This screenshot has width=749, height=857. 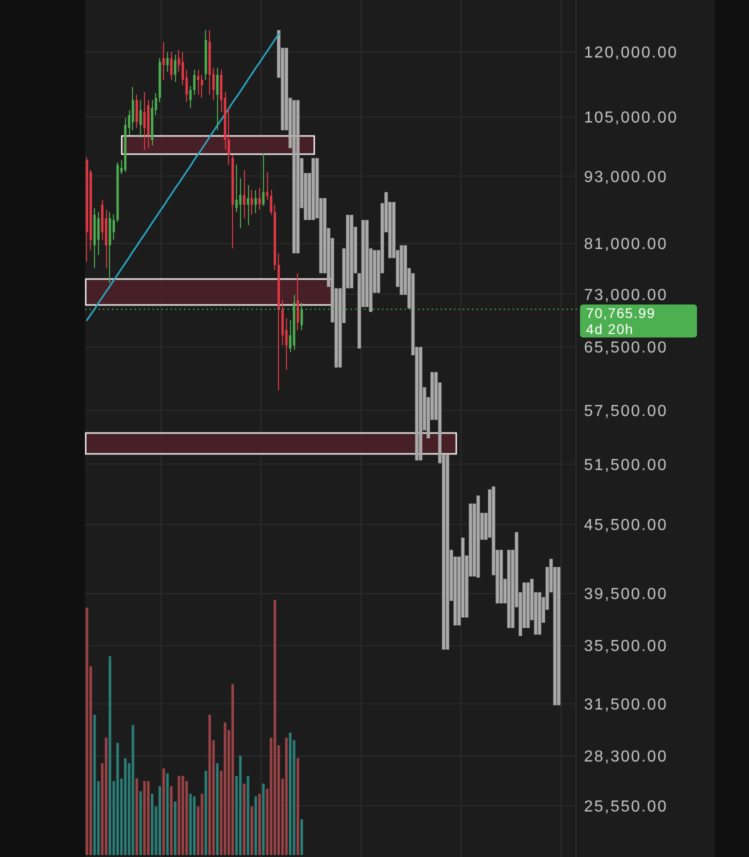 I want to click on ref-line-label: 70,765.99, so click(x=621, y=312).